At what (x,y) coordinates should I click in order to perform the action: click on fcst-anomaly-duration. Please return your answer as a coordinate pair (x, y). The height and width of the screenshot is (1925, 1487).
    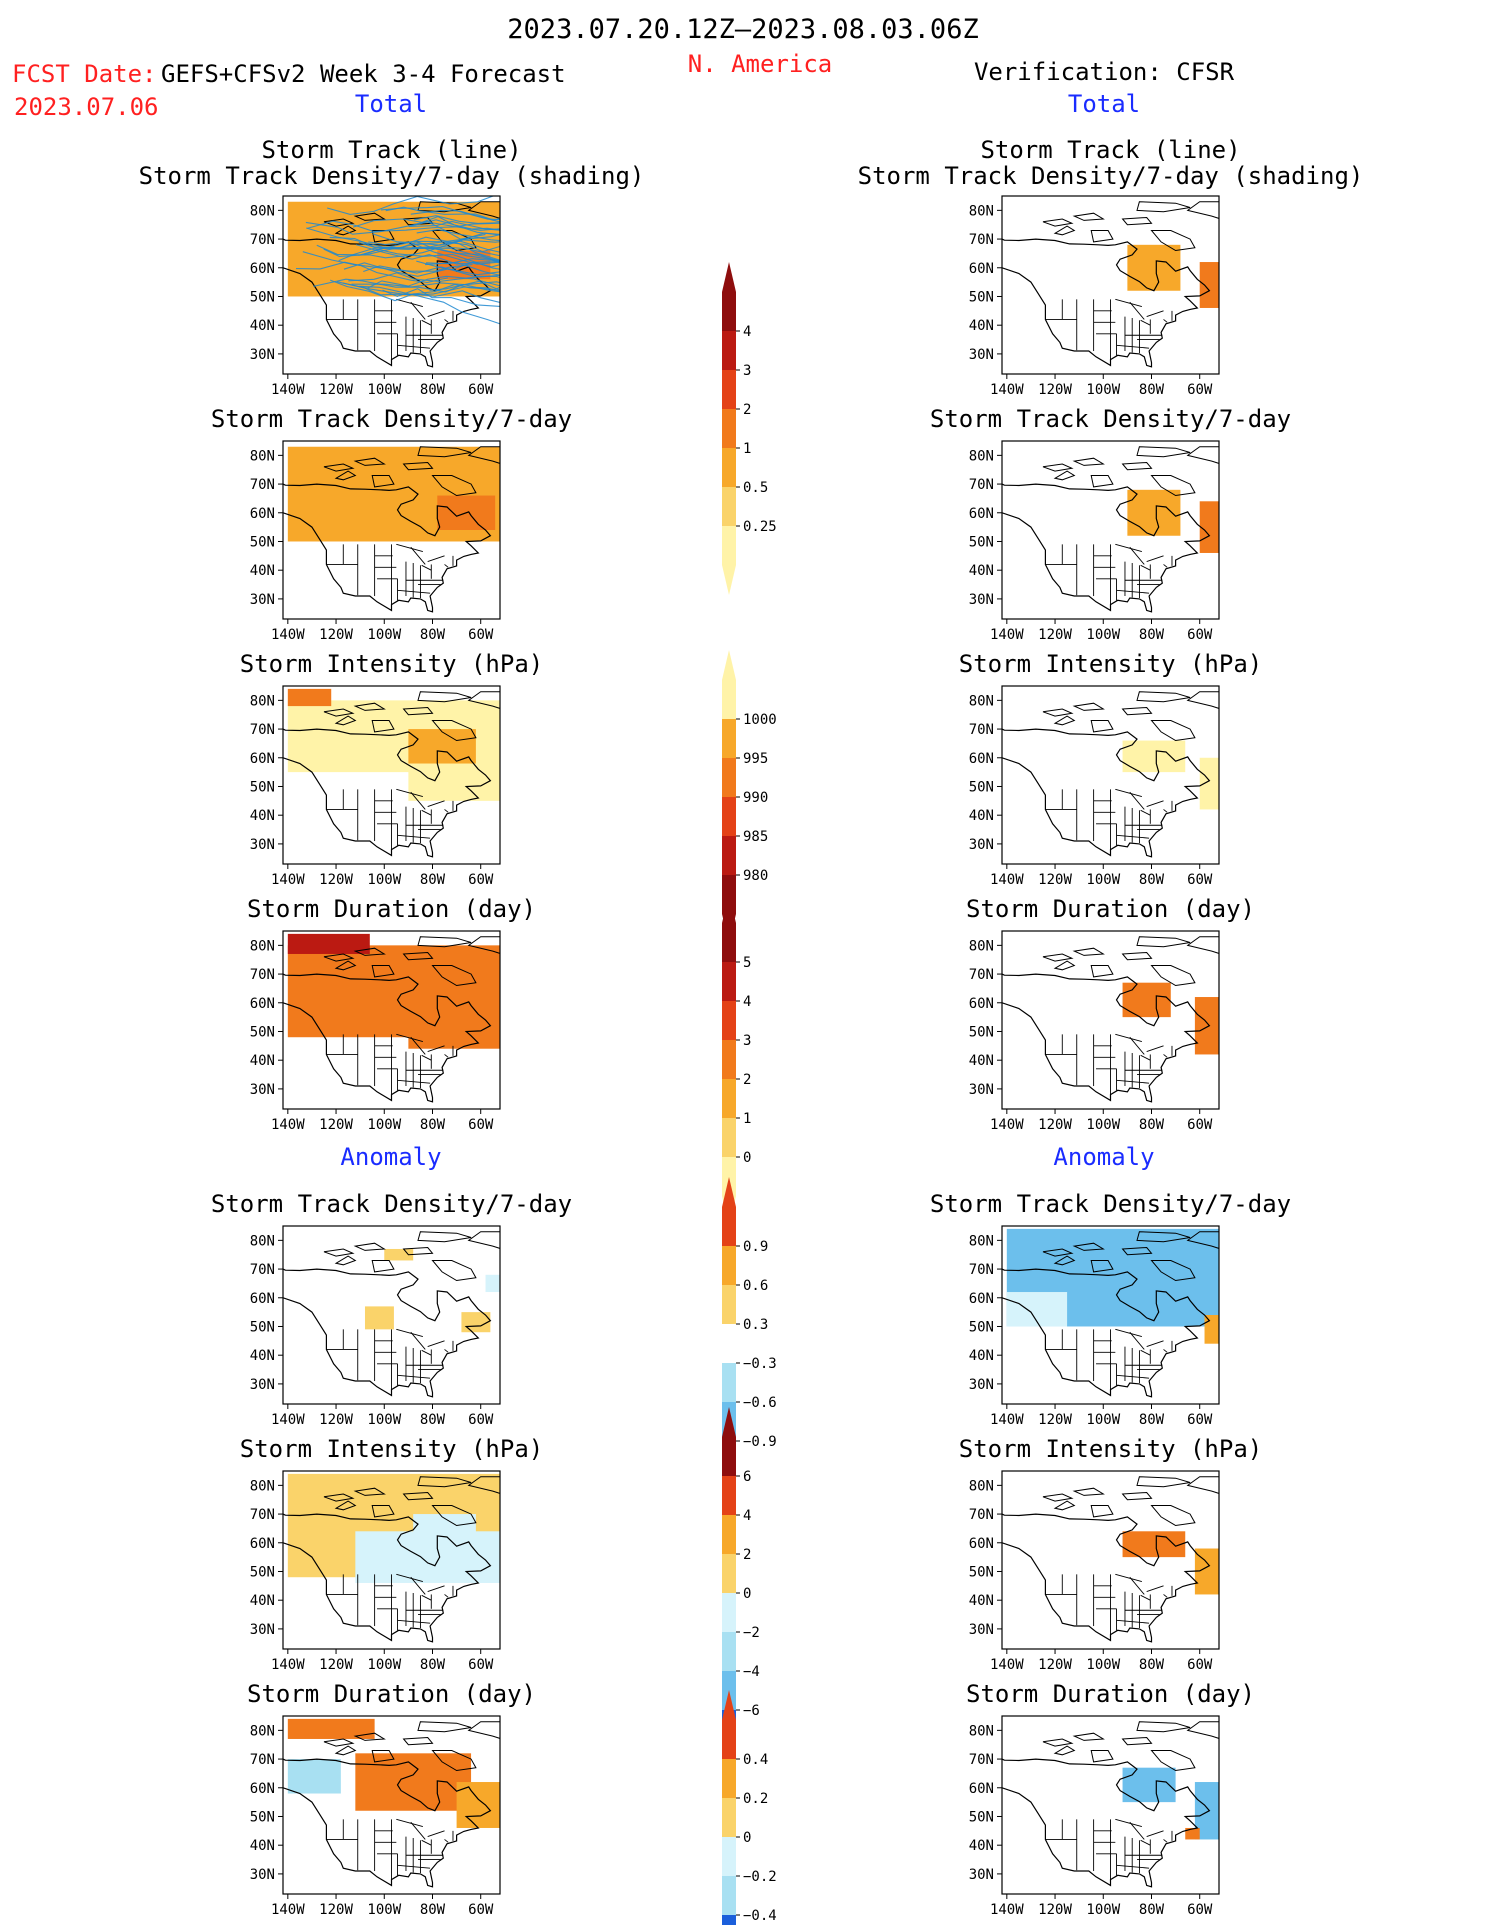
    Looking at the image, I should click on (389, 1807).